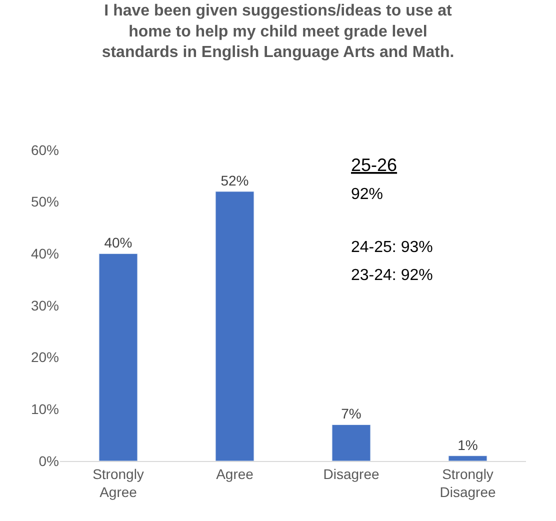  I want to click on data-label: 52%, so click(234, 180).